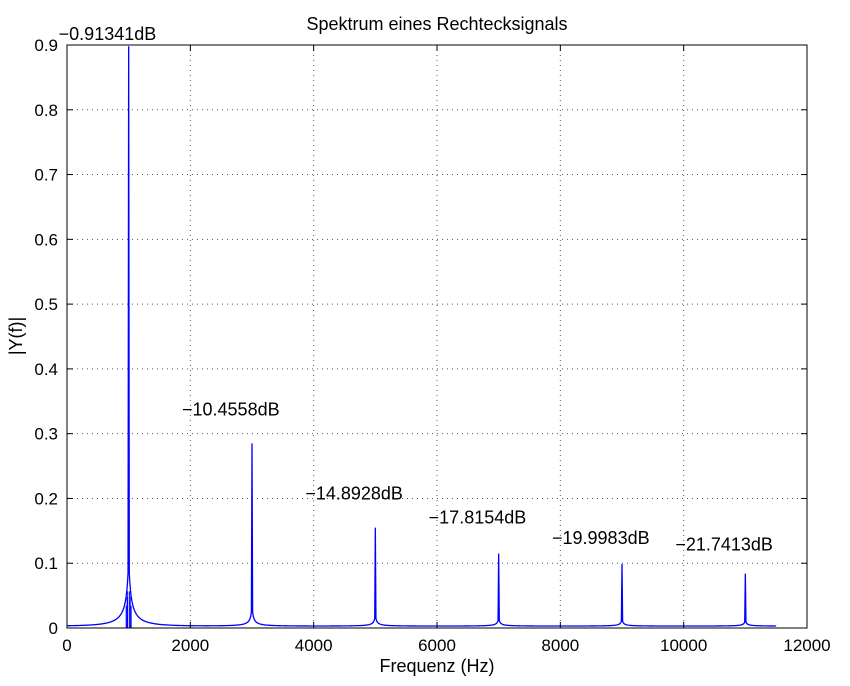 This screenshot has width=850, height=686. What do you see at coordinates (437, 645) in the screenshot?
I see `x-tick-label: 6000` at bounding box center [437, 645].